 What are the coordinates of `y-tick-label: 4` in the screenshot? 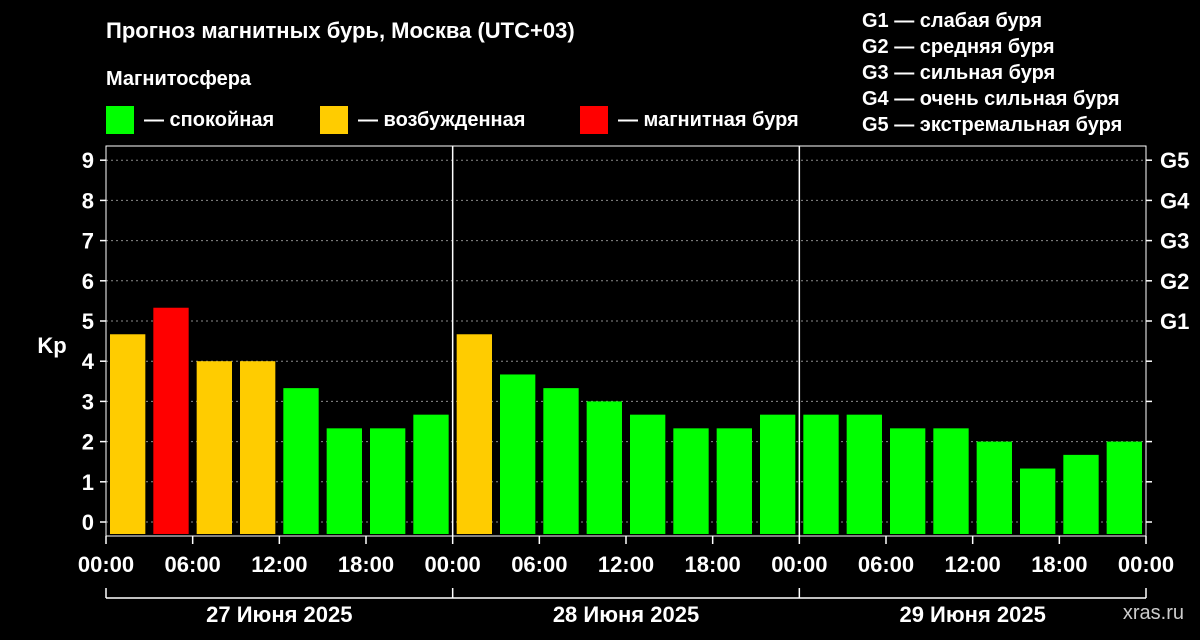 It's located at (88, 361).